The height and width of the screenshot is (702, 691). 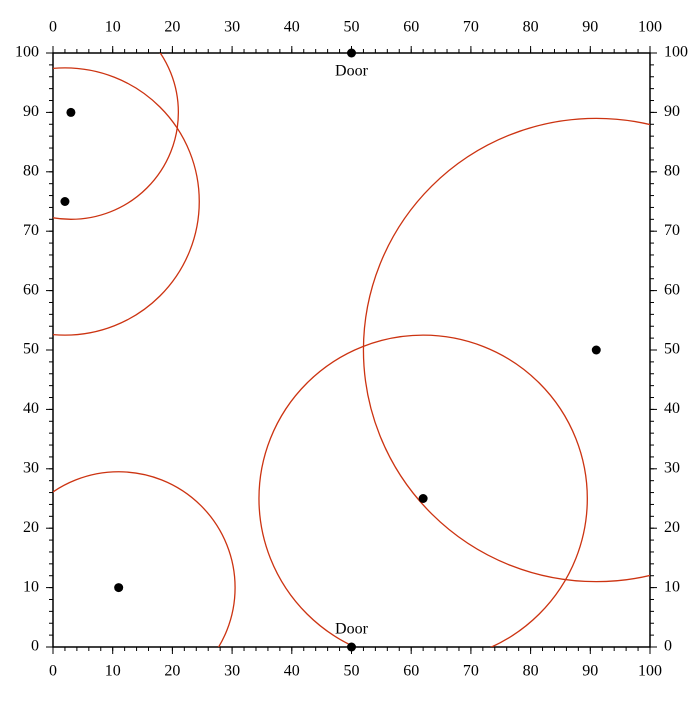 I want to click on x-tick-label: 20, so click(x=172, y=671).